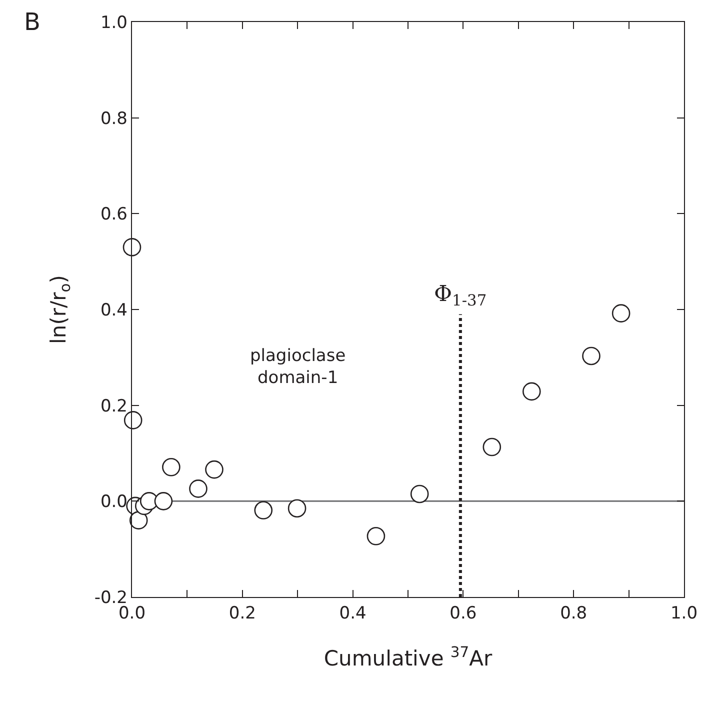  What do you see at coordinates (32, 22) in the screenshot?
I see `text: B` at bounding box center [32, 22].